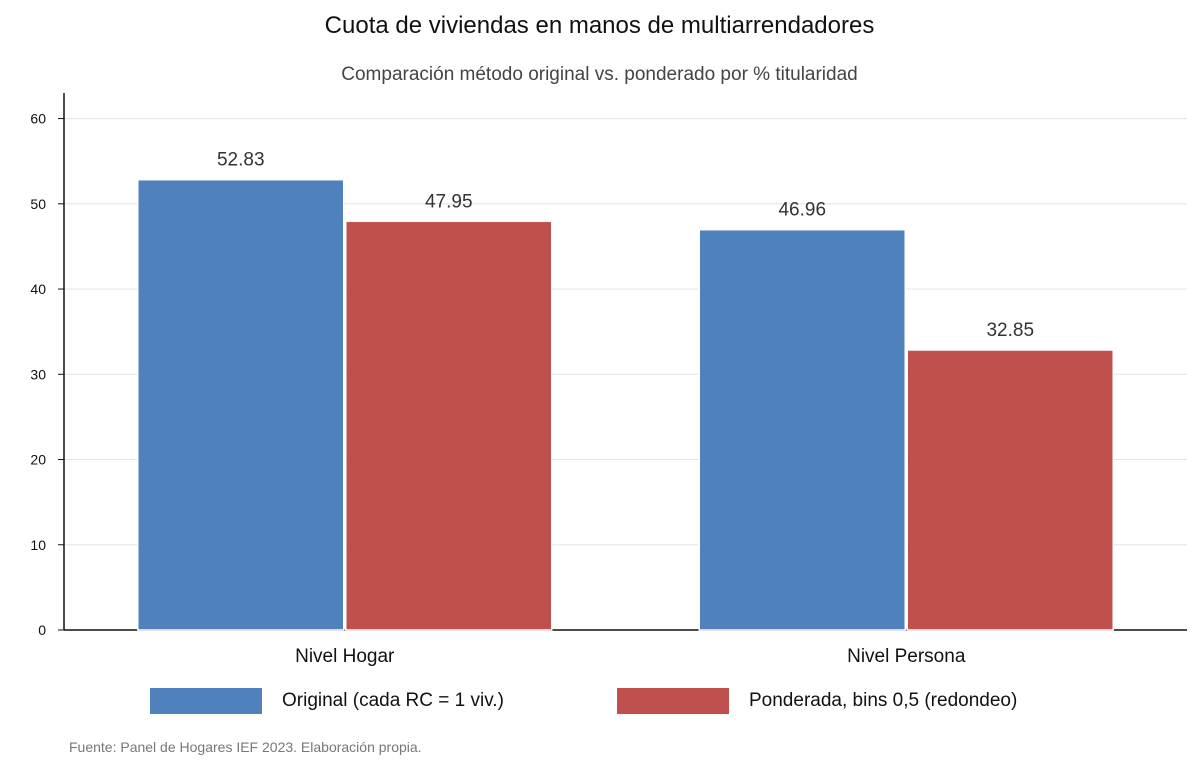  What do you see at coordinates (449, 201) in the screenshot?
I see `data-label: 47.95` at bounding box center [449, 201].